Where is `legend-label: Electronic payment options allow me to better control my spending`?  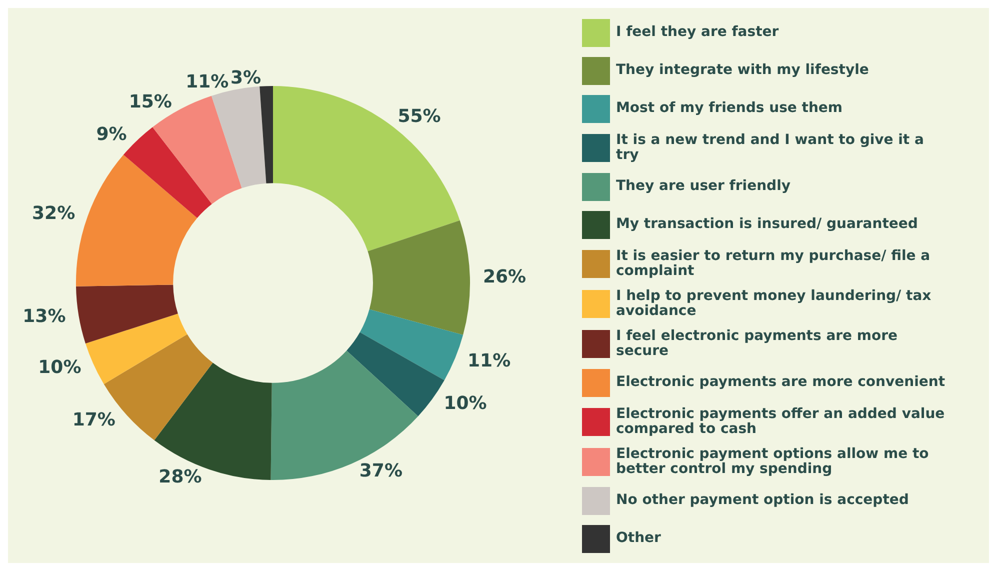
legend-label: Electronic payment options allow me to better control my spending is located at coordinates (773, 461).